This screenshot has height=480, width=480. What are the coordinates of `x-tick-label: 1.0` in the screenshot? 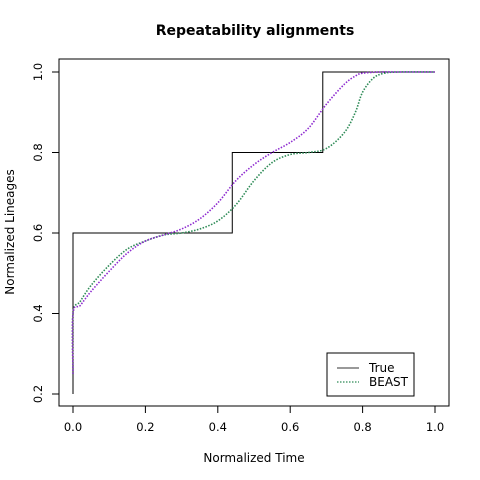 It's located at (435, 427).